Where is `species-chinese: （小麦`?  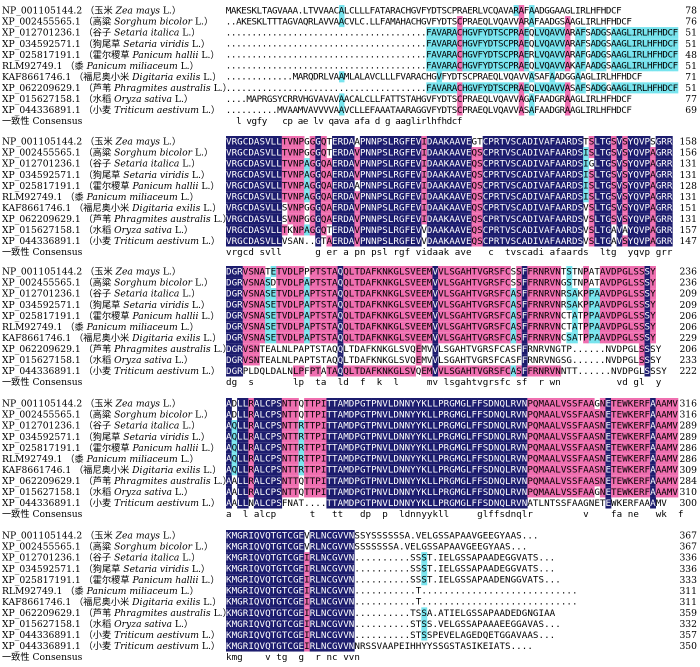
species-chinese: （小麦 is located at coordinates (99, 503).